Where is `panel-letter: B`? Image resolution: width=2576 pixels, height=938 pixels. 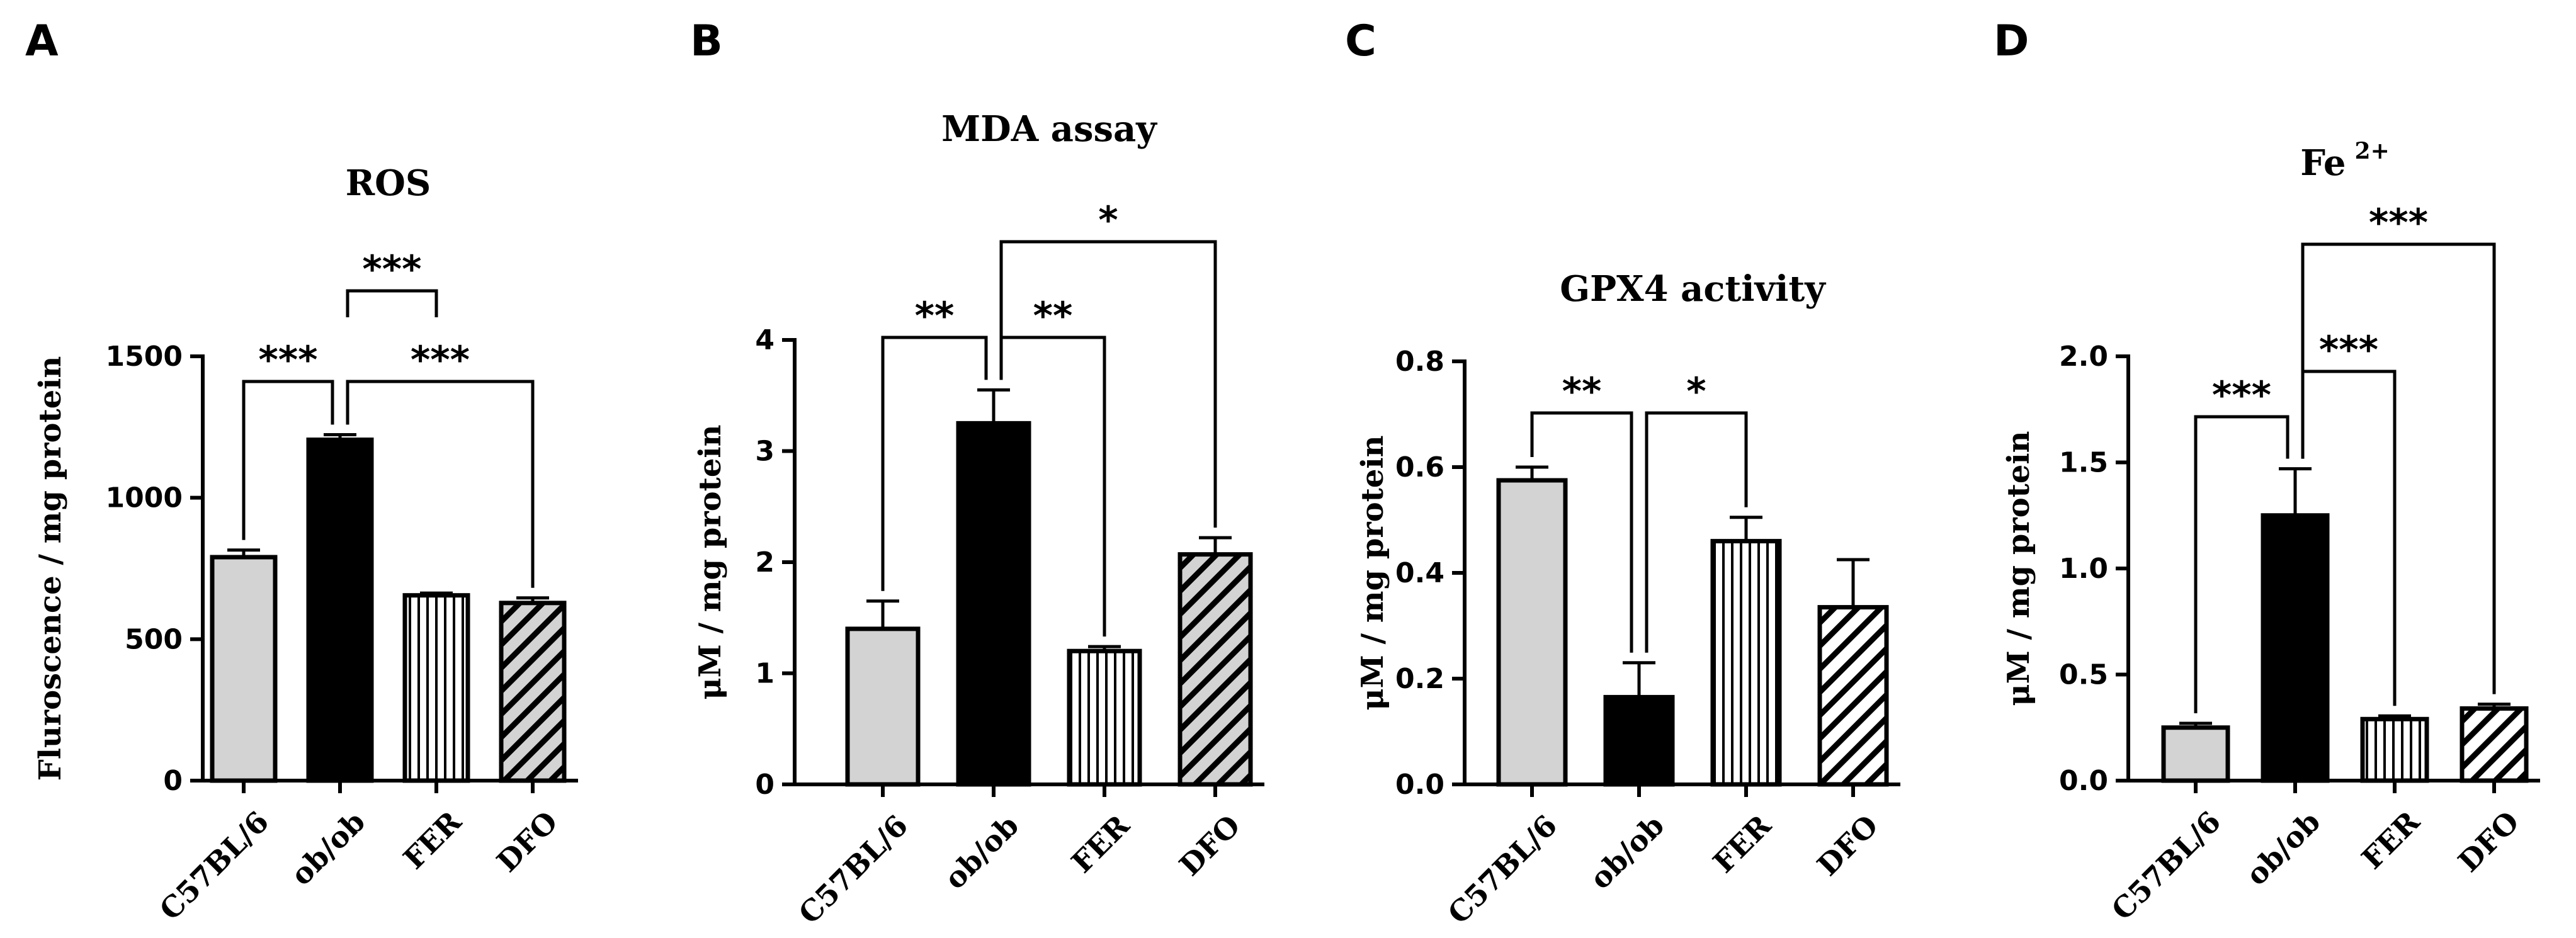
panel-letter: B is located at coordinates (706, 41).